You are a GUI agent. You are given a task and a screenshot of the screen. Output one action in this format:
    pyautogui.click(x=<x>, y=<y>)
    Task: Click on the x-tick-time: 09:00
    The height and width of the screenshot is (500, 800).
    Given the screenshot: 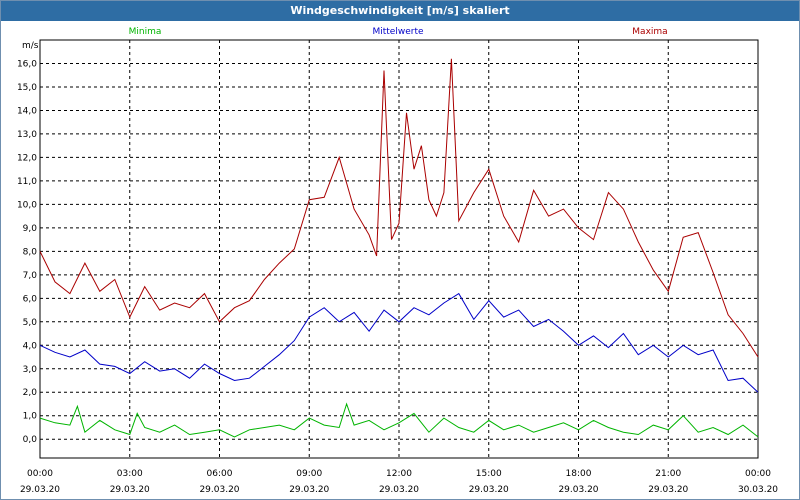 What is the action you would take?
    pyautogui.click(x=309, y=474)
    